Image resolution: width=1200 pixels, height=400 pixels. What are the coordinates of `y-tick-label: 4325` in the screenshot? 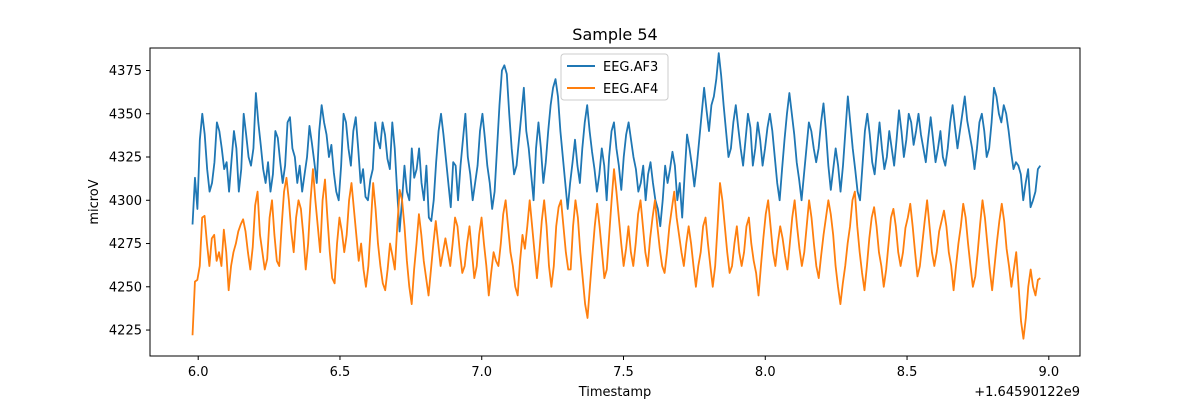 It's located at (125, 158).